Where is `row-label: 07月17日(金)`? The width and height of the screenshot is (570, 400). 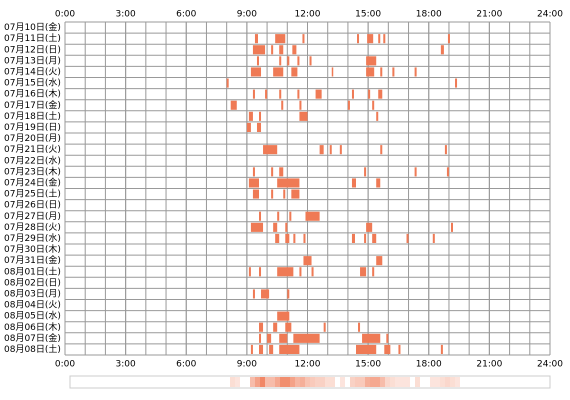
row-label: 07月17日(金) is located at coordinates (32, 105).